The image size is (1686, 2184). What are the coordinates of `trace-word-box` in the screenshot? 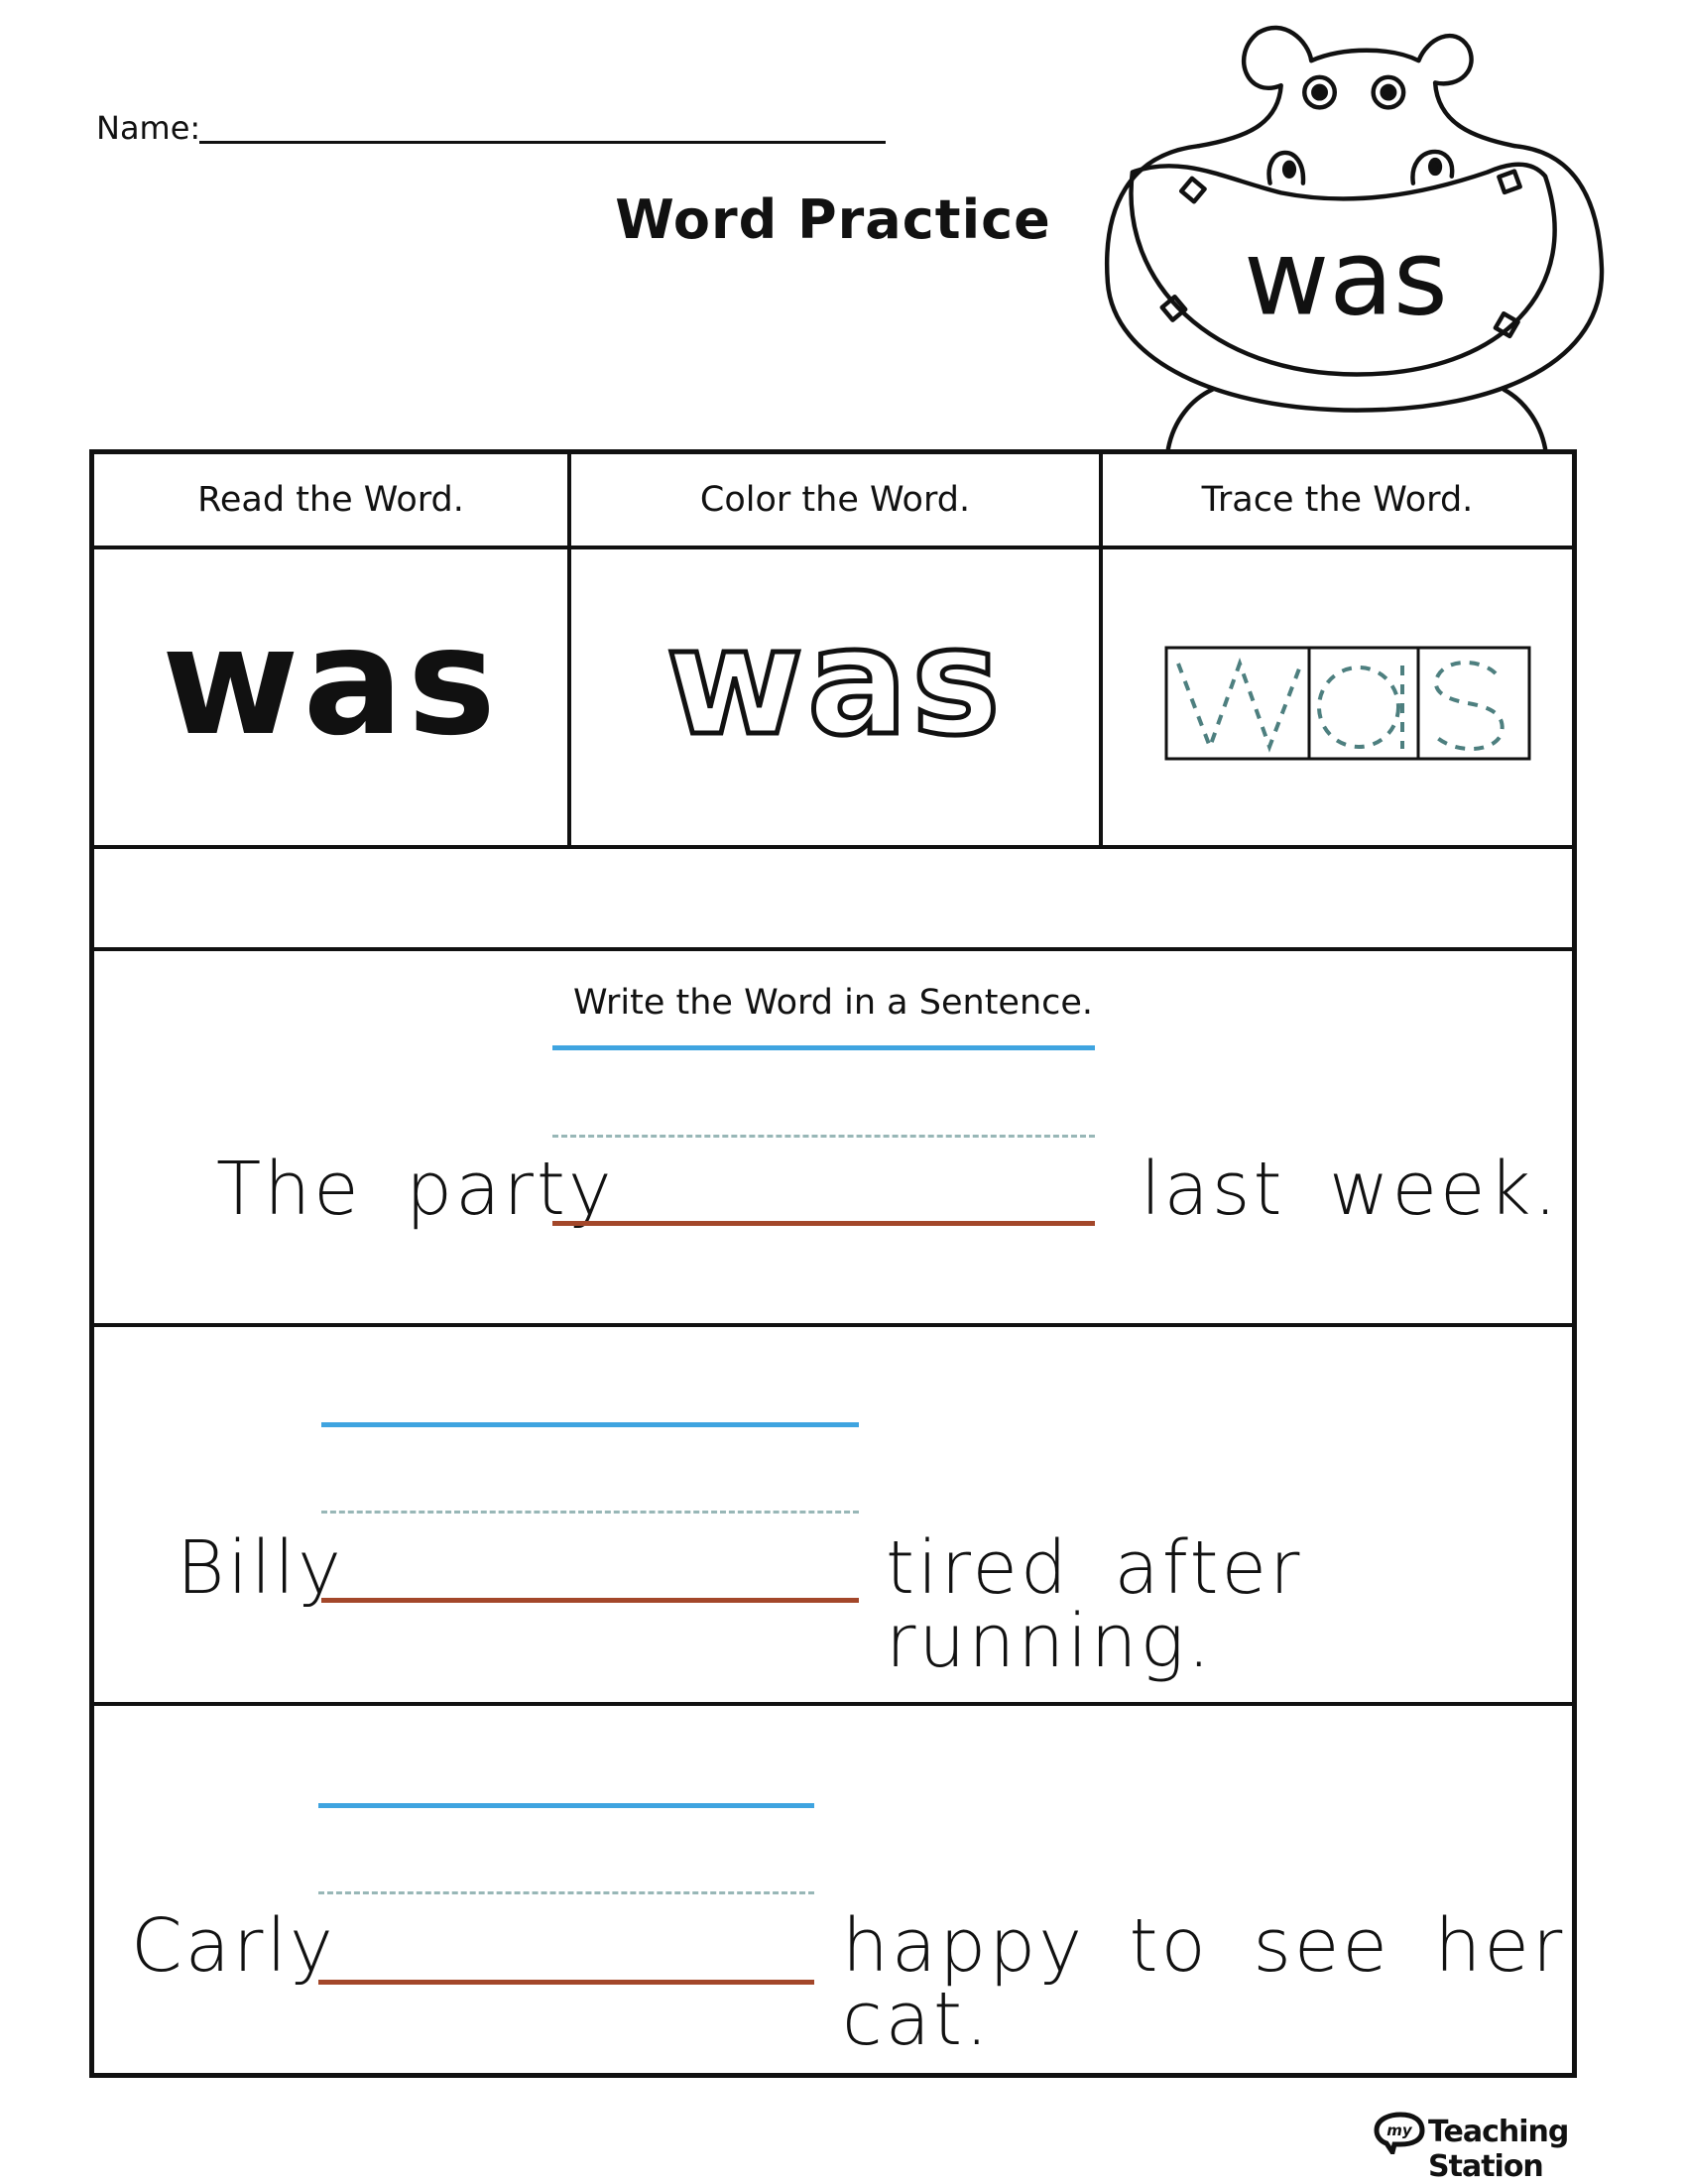 It's located at (1348, 704).